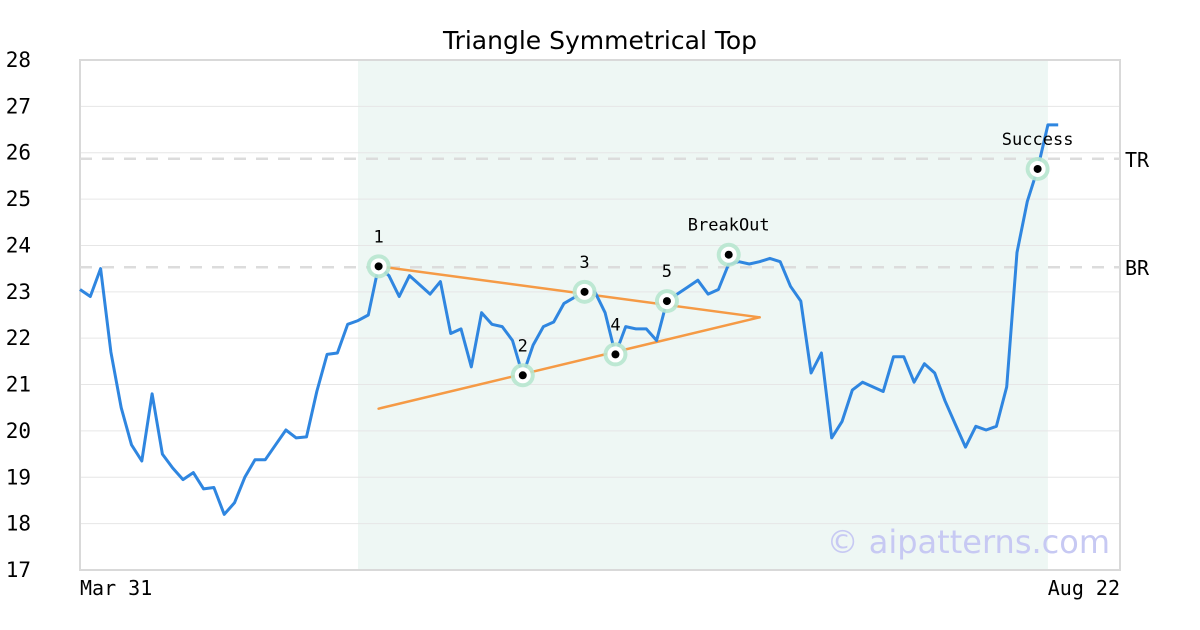 The image size is (1200, 630). Describe the element at coordinates (615, 325) in the screenshot. I see `annotation-label-4: 4` at that location.